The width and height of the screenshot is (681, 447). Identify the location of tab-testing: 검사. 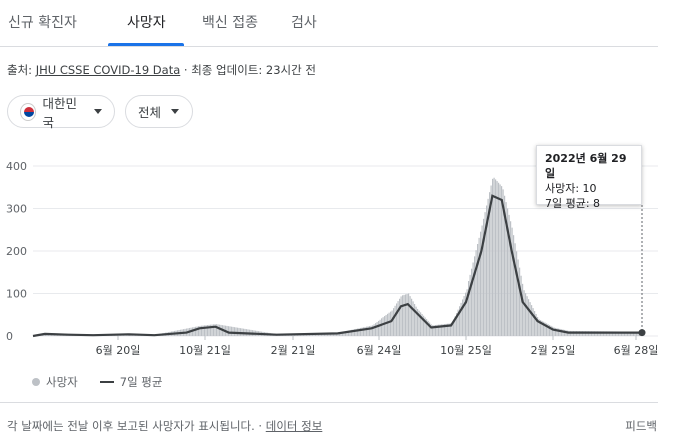
(304, 23).